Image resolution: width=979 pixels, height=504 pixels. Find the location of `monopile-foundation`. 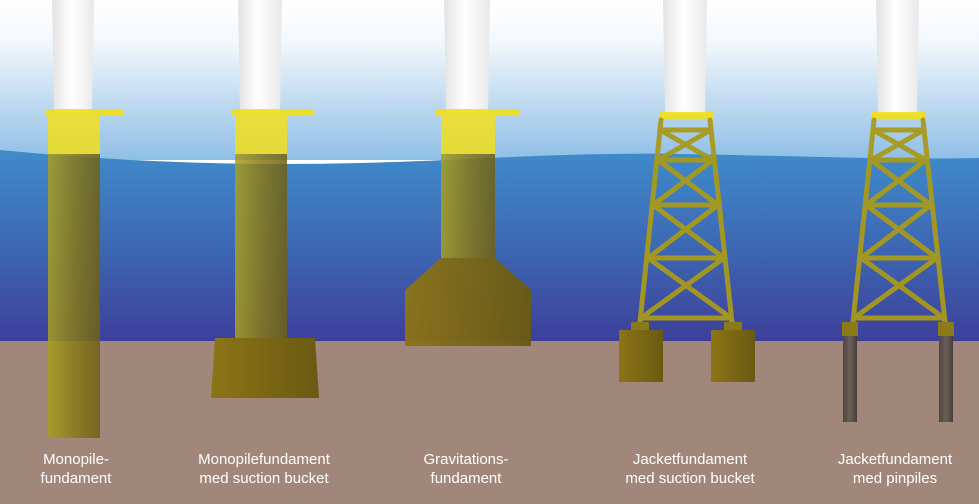

monopile-foundation is located at coordinates (84, 219).